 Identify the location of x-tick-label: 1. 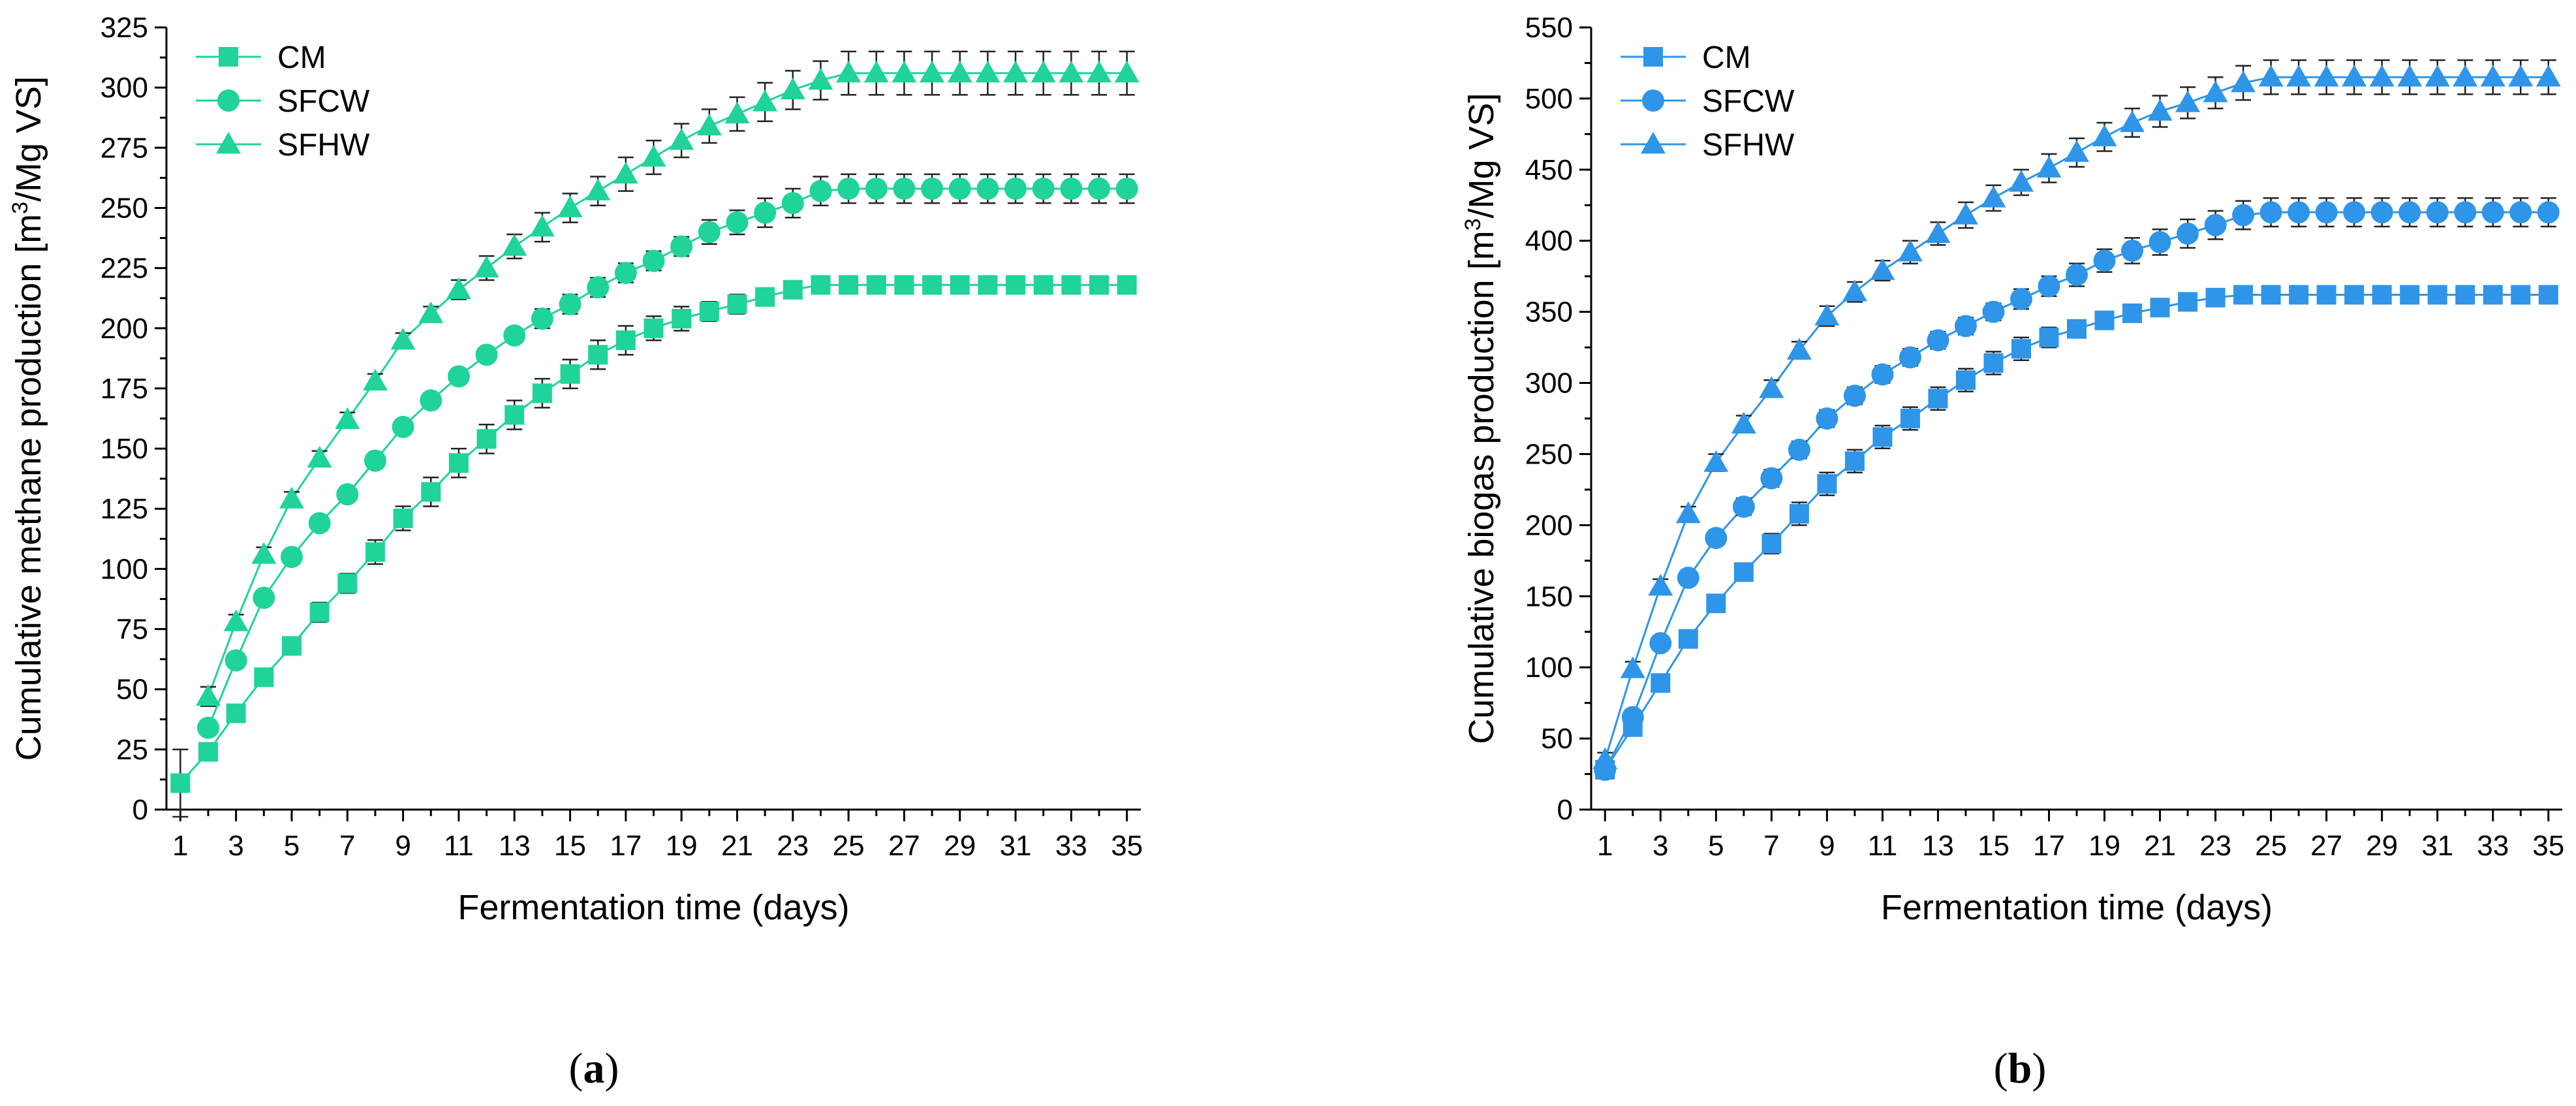
(1605, 846).